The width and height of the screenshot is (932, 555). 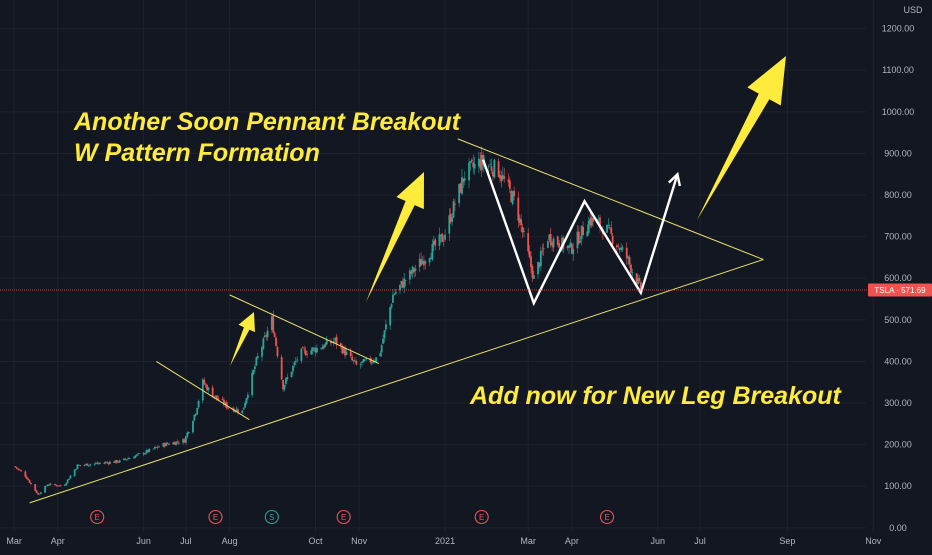 What do you see at coordinates (675, 179) in the screenshot?
I see `w-pattern-arrowhead` at bounding box center [675, 179].